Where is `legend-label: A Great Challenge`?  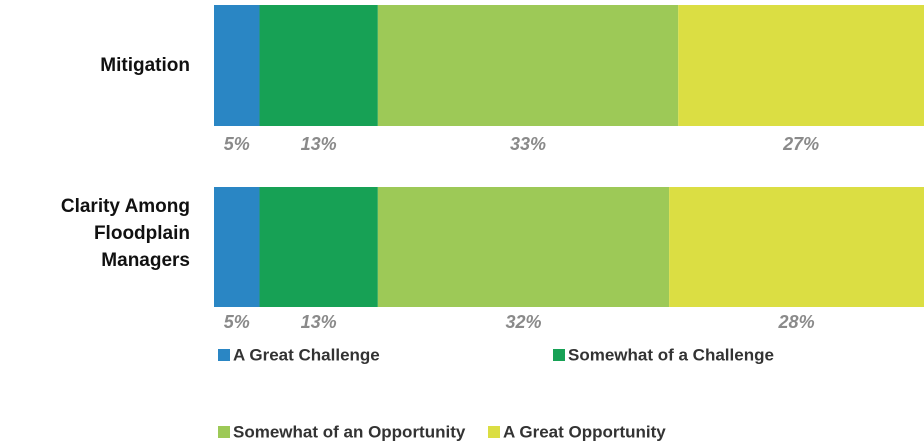
legend-label: A Great Challenge is located at coordinates (306, 354).